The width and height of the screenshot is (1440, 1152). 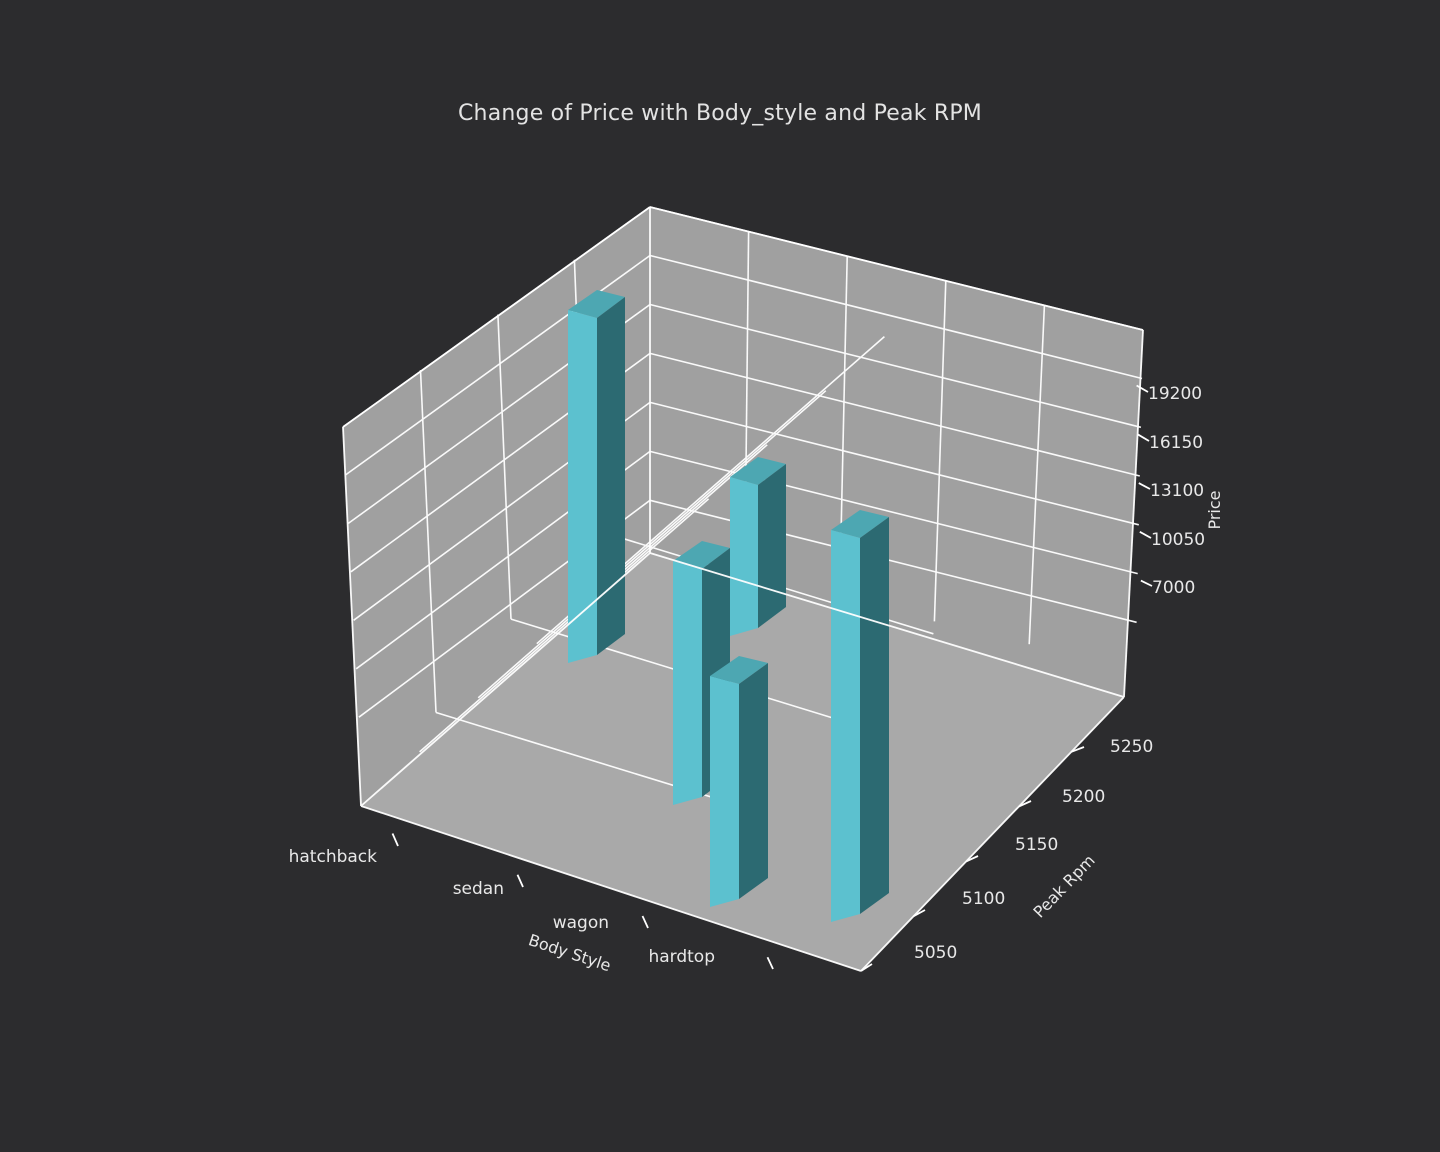 What do you see at coordinates (1131, 747) in the screenshot?
I see `y-tick-label: 5250` at bounding box center [1131, 747].